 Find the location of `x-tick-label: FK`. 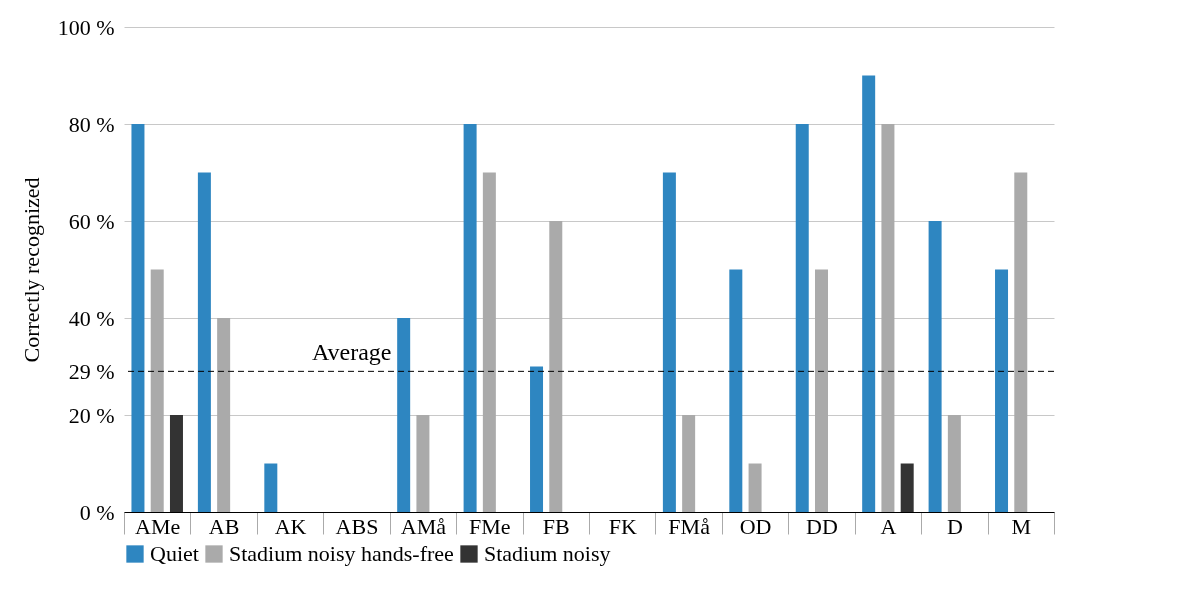

x-tick-label: FK is located at coordinates (622, 526).